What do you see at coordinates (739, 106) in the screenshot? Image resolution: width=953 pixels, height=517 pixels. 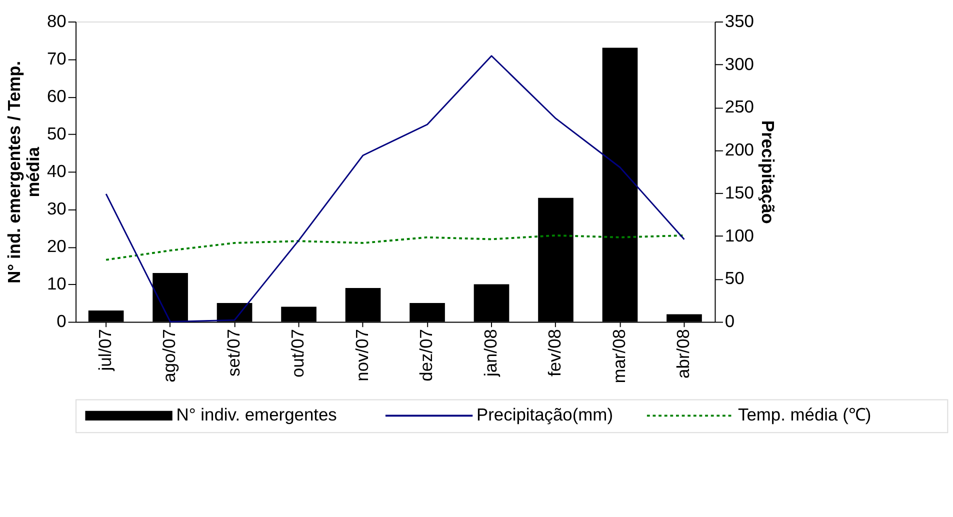 I see `y2-tick-label: 250` at bounding box center [739, 106].